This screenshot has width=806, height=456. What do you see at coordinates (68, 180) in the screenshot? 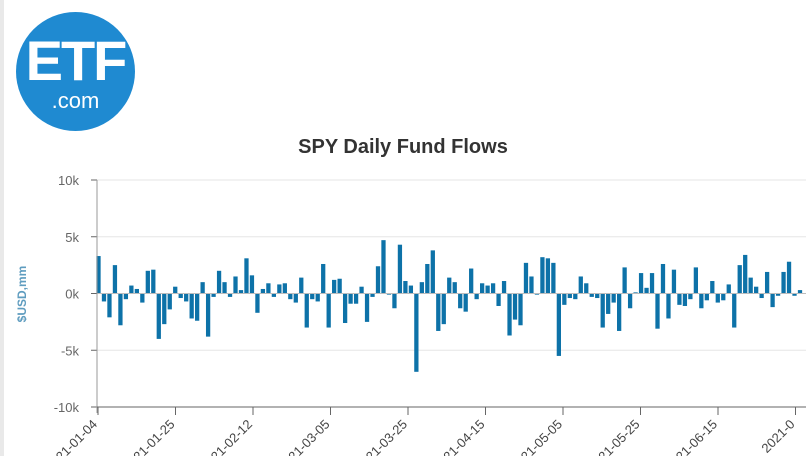
I see `y-tick-label: 10k` at bounding box center [68, 180].